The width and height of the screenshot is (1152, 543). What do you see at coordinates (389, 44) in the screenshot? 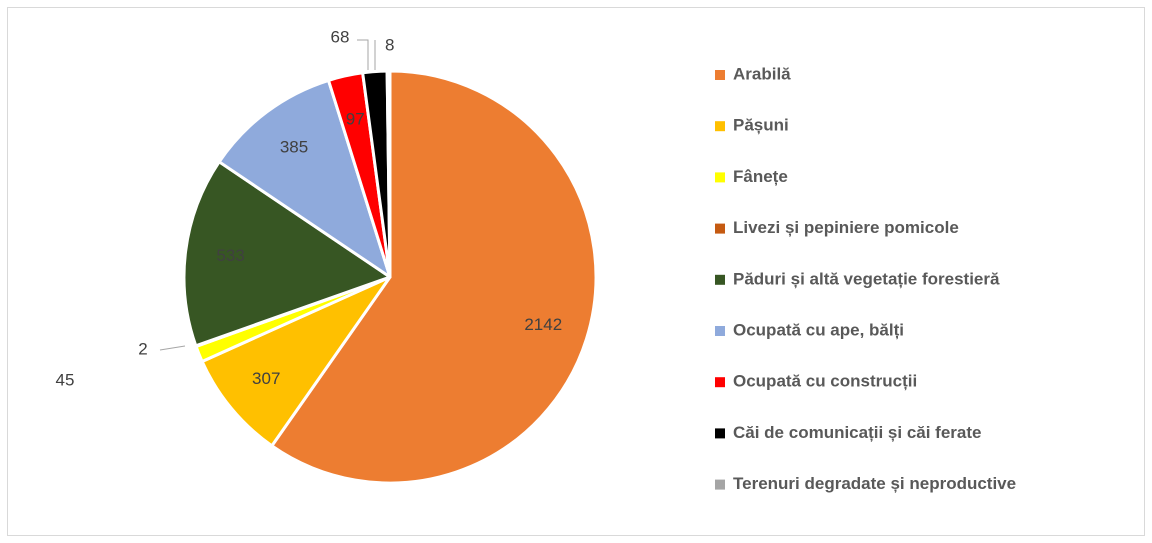
I see `data-label: 8` at bounding box center [389, 44].